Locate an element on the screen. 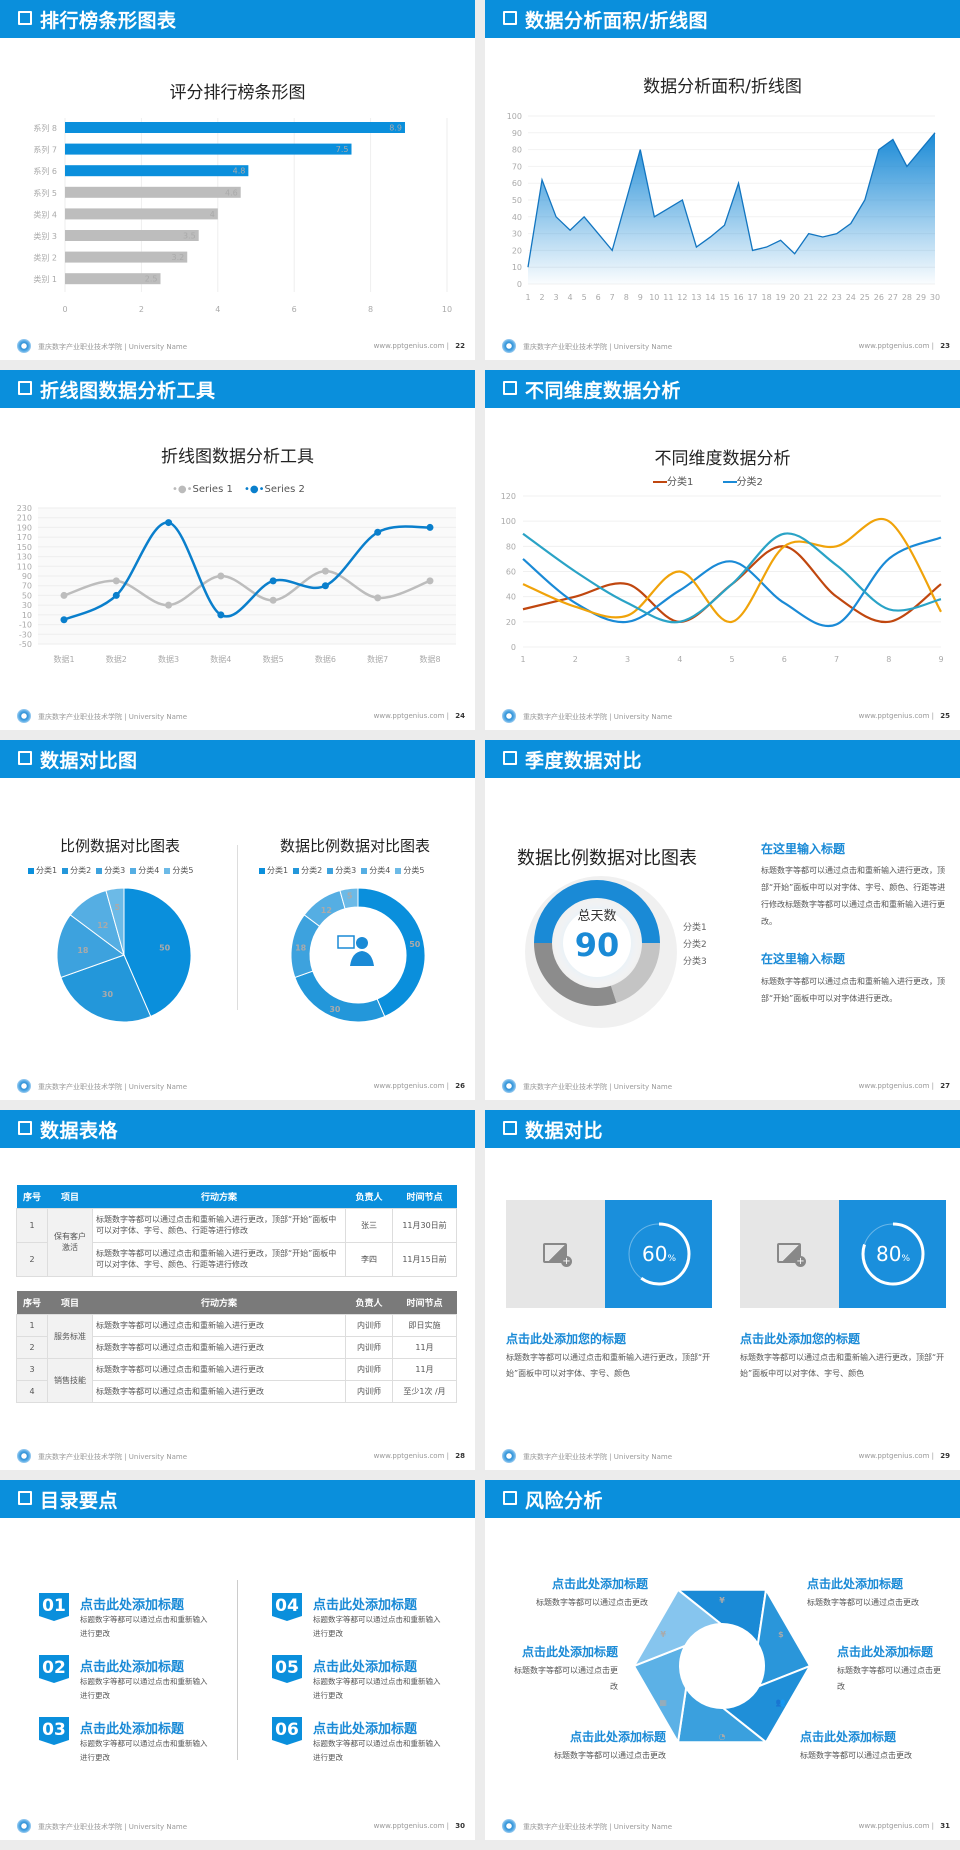  legend-item: •●•Series 2 is located at coordinates (274, 489).